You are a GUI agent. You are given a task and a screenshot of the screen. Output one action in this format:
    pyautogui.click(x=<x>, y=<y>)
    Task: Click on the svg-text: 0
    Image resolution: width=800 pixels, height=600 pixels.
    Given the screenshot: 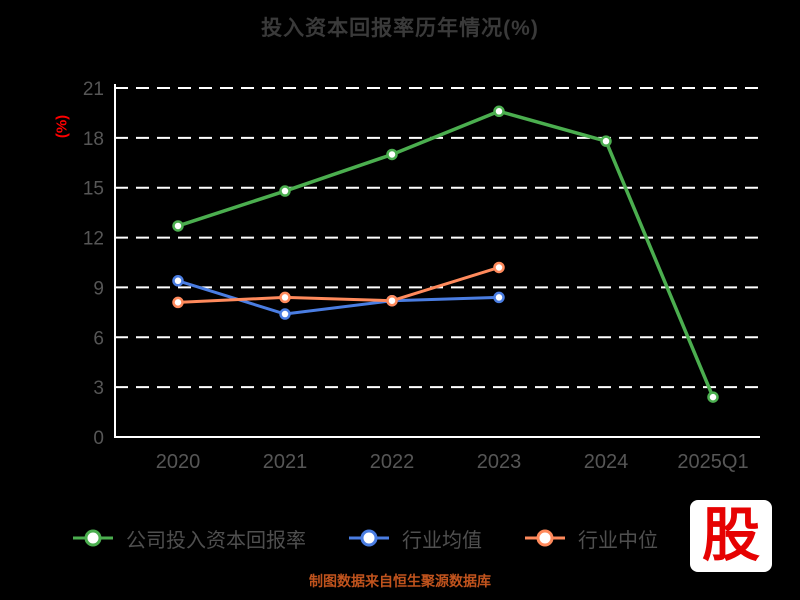 What is the action you would take?
    pyautogui.click(x=98, y=438)
    